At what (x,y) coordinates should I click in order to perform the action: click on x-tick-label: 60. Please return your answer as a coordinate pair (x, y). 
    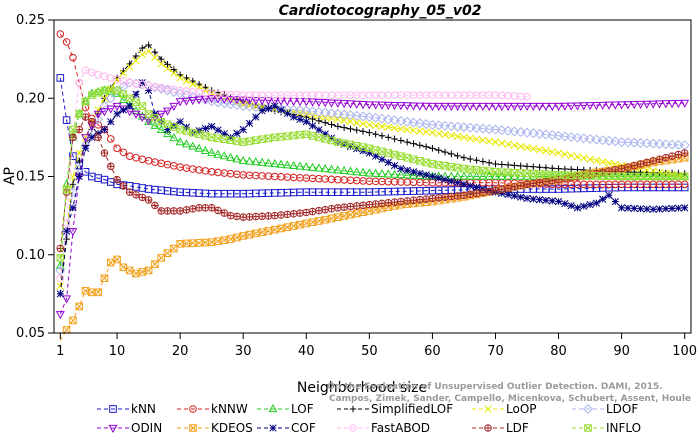
    Looking at the image, I should click on (432, 351).